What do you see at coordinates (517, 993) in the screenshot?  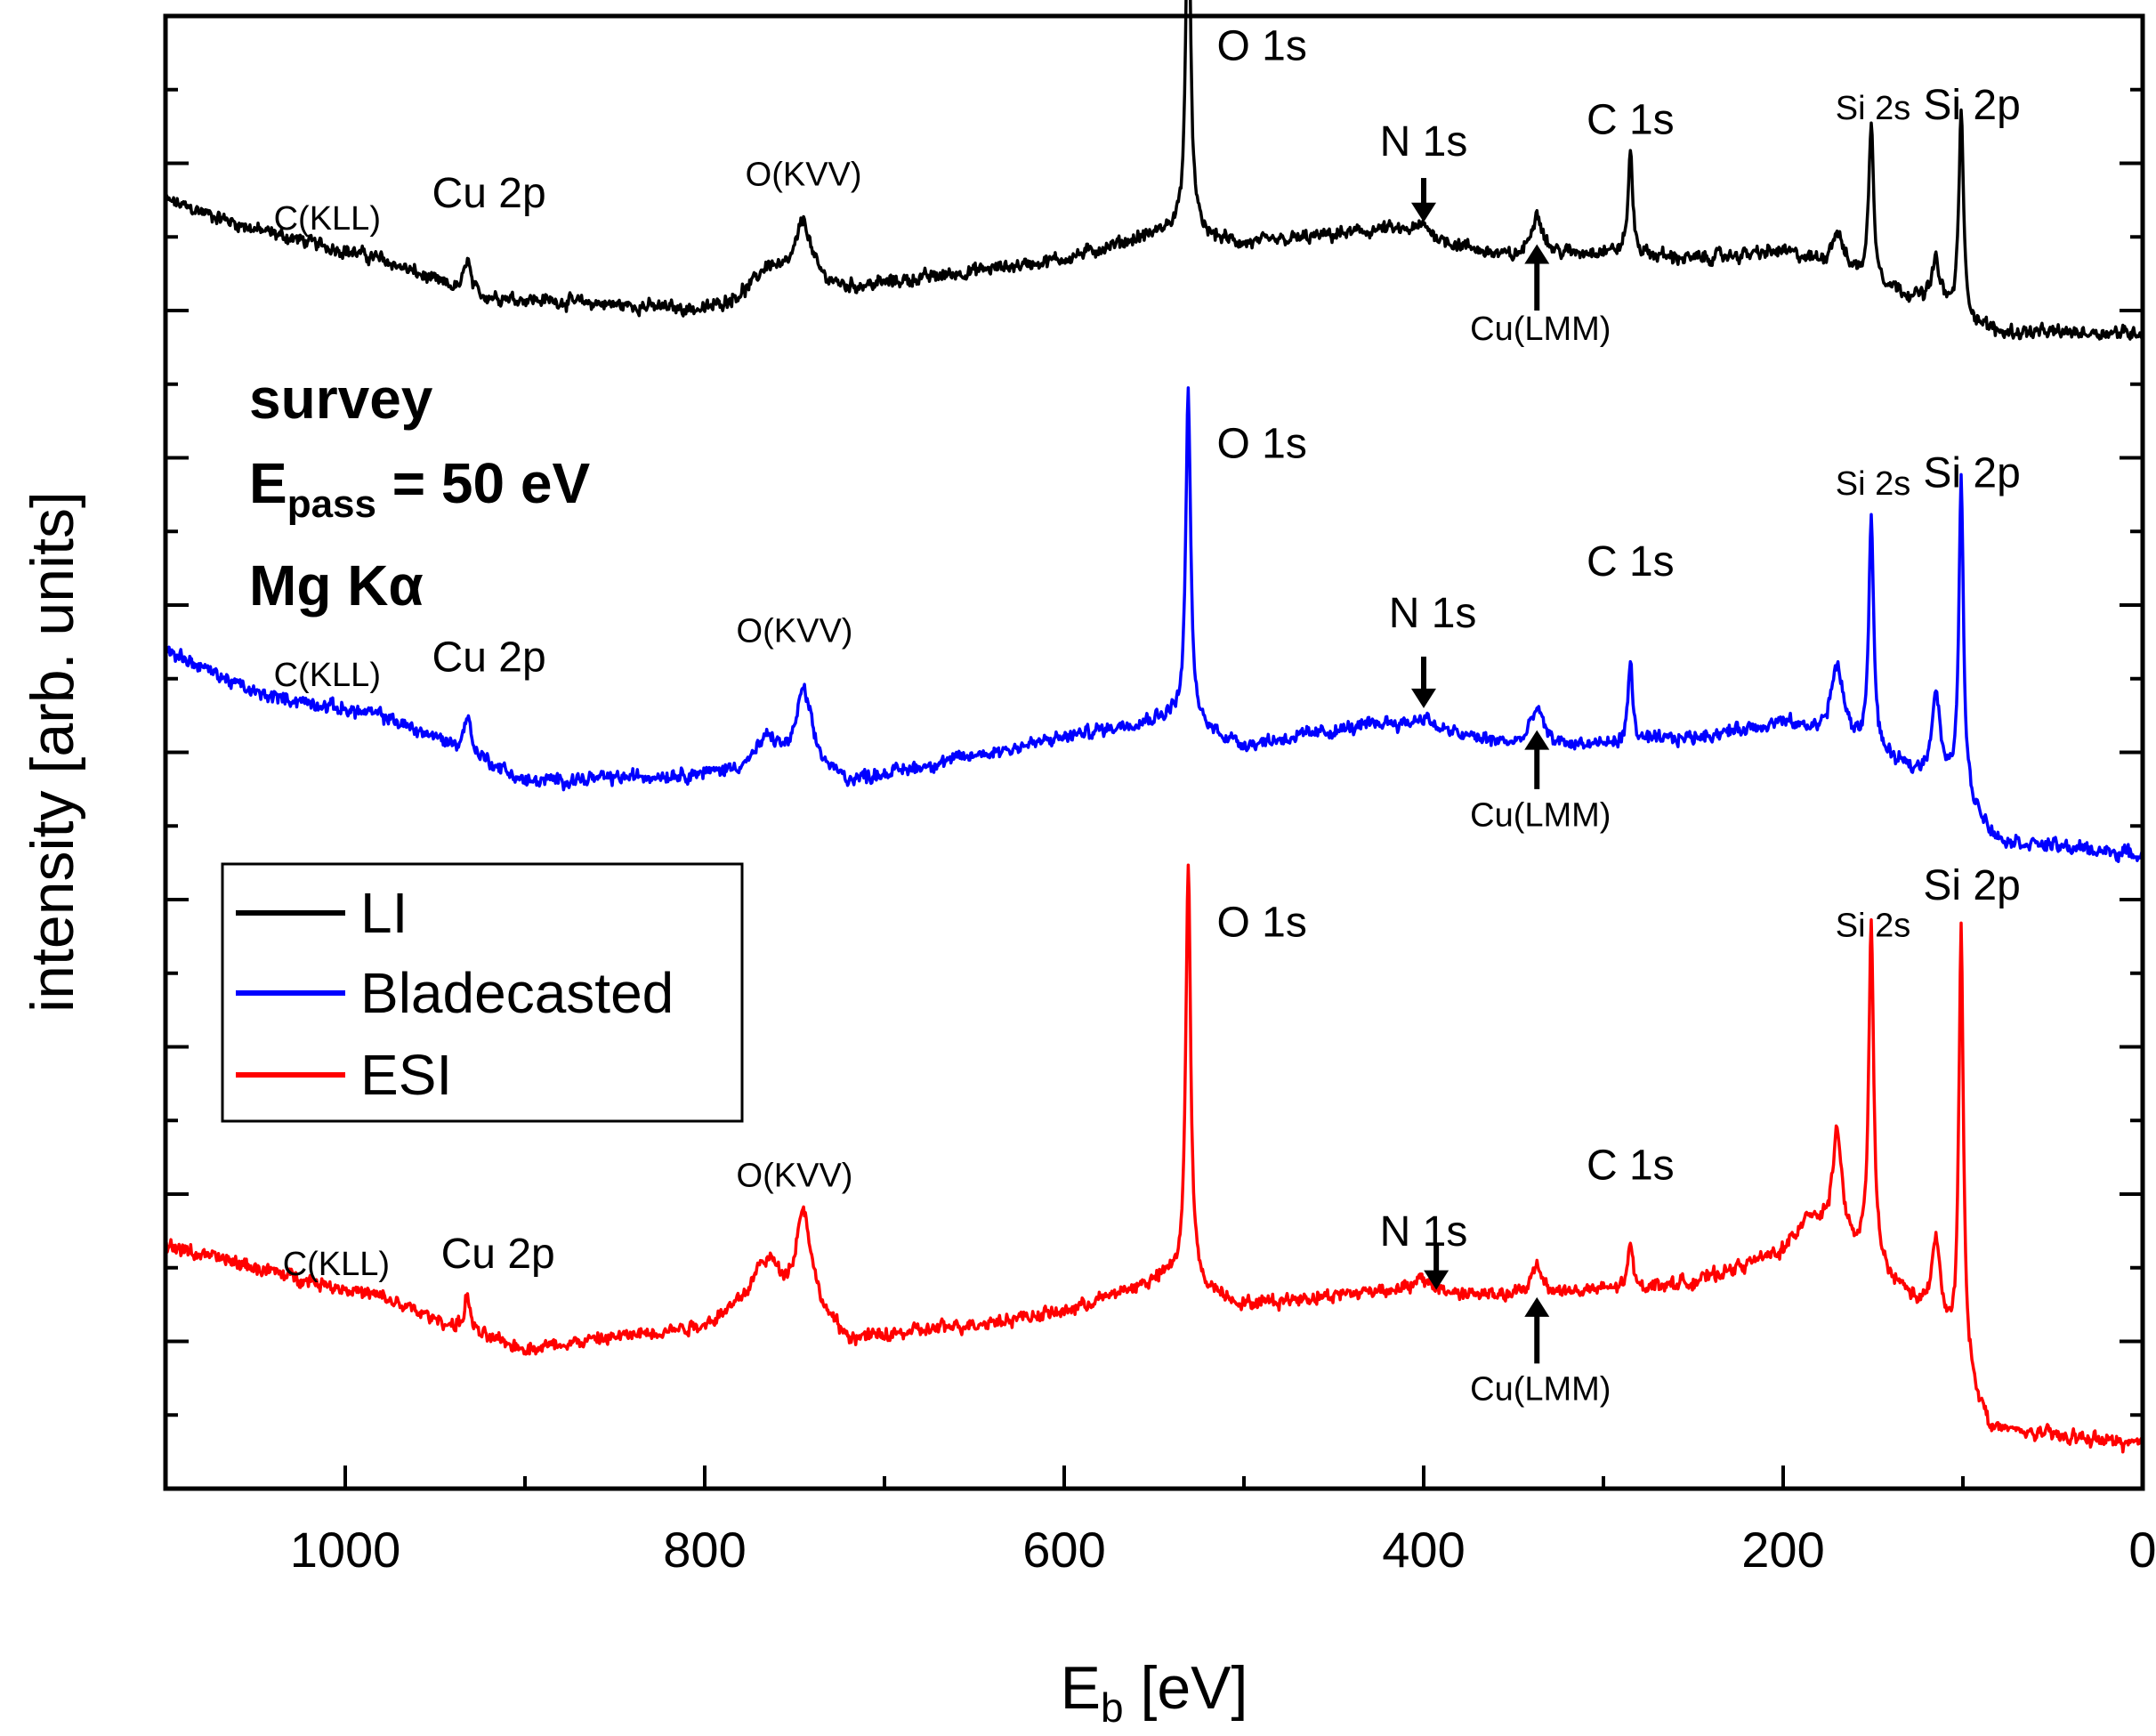 I see `legend-label-bladecasted: Bladecasted` at bounding box center [517, 993].